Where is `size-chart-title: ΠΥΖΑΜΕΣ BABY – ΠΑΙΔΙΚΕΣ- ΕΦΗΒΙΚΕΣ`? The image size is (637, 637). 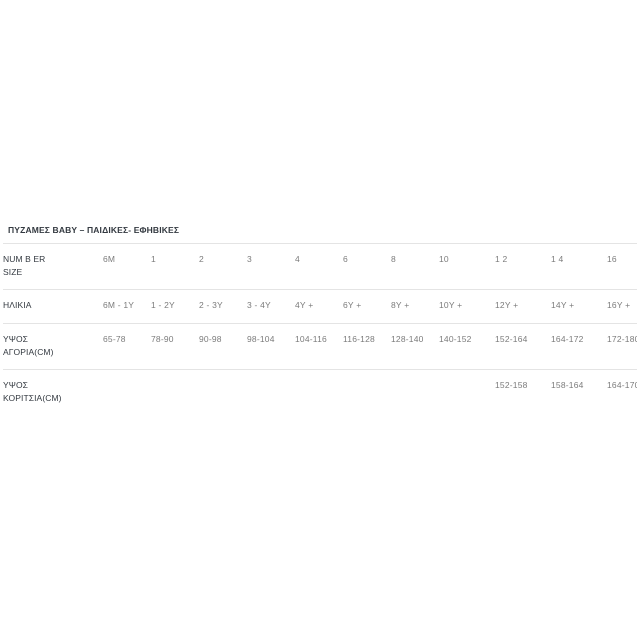 size-chart-title: ΠΥΖΑΜΕΣ BABY – ΠΑΙΔΙΚΕΣ- ΕΦΗΒΙΚΕΣ is located at coordinates (94, 230).